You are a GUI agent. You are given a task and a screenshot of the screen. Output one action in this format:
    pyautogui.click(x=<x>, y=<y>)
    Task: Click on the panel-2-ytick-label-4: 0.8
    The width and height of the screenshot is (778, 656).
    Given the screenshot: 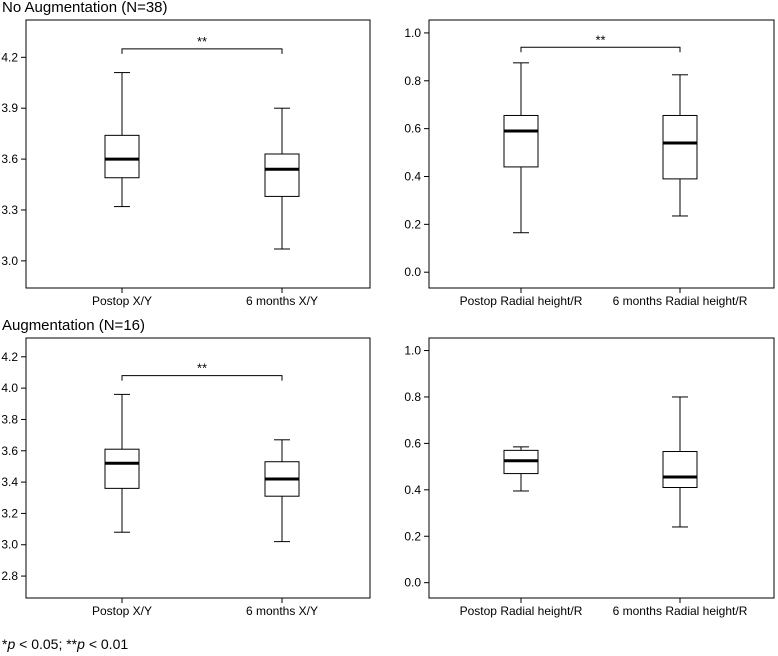 What is the action you would take?
    pyautogui.click(x=412, y=81)
    